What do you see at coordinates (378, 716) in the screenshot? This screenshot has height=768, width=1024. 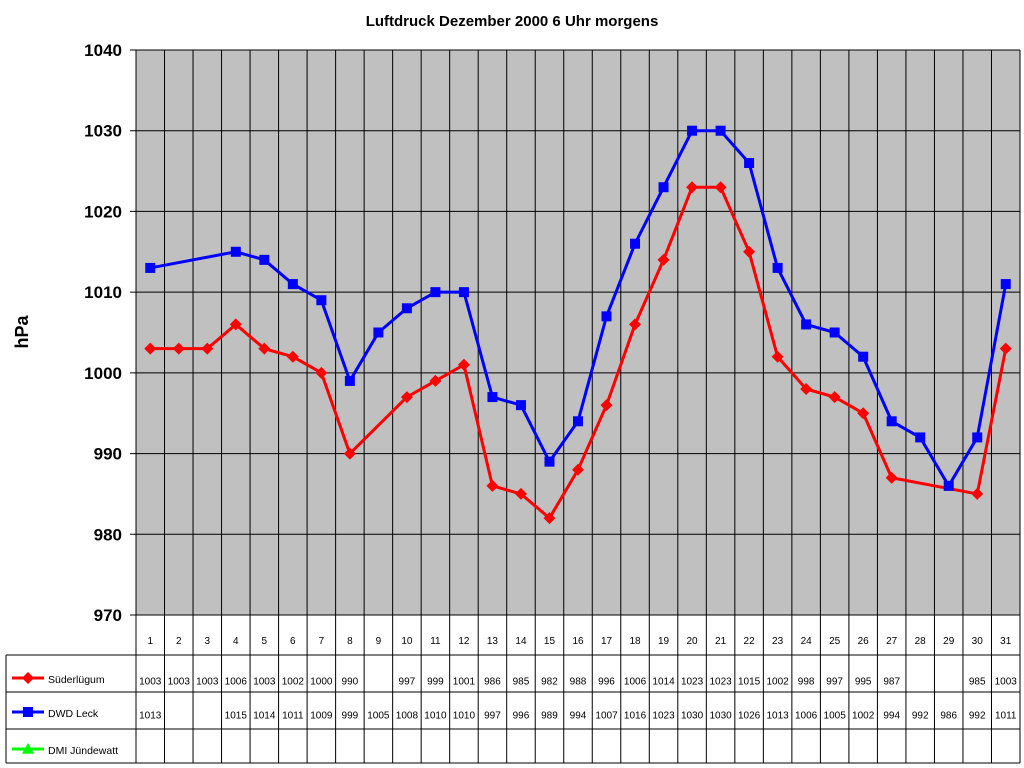 I see `table-cell: 1005` at bounding box center [378, 716].